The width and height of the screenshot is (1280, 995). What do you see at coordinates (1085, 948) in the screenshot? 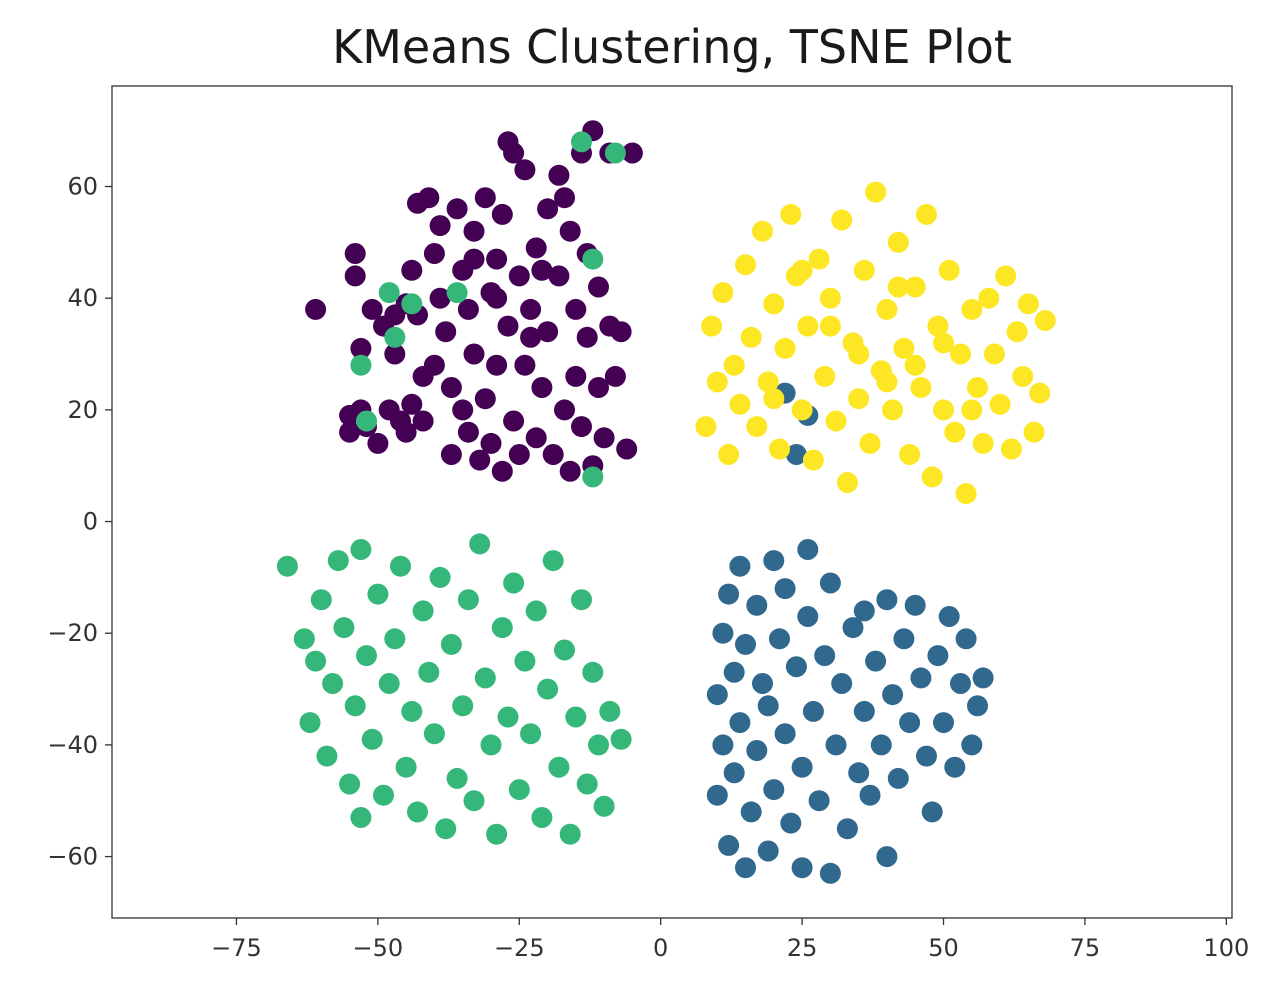
I see `x-tick-label: 75` at bounding box center [1085, 948].